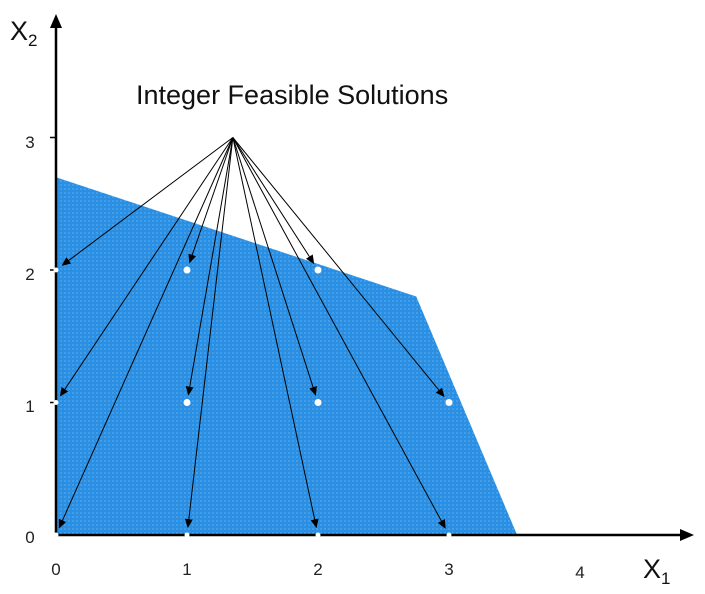 This screenshot has width=705, height=594. What do you see at coordinates (186, 569) in the screenshot?
I see `x-tick-label-1: 1` at bounding box center [186, 569].